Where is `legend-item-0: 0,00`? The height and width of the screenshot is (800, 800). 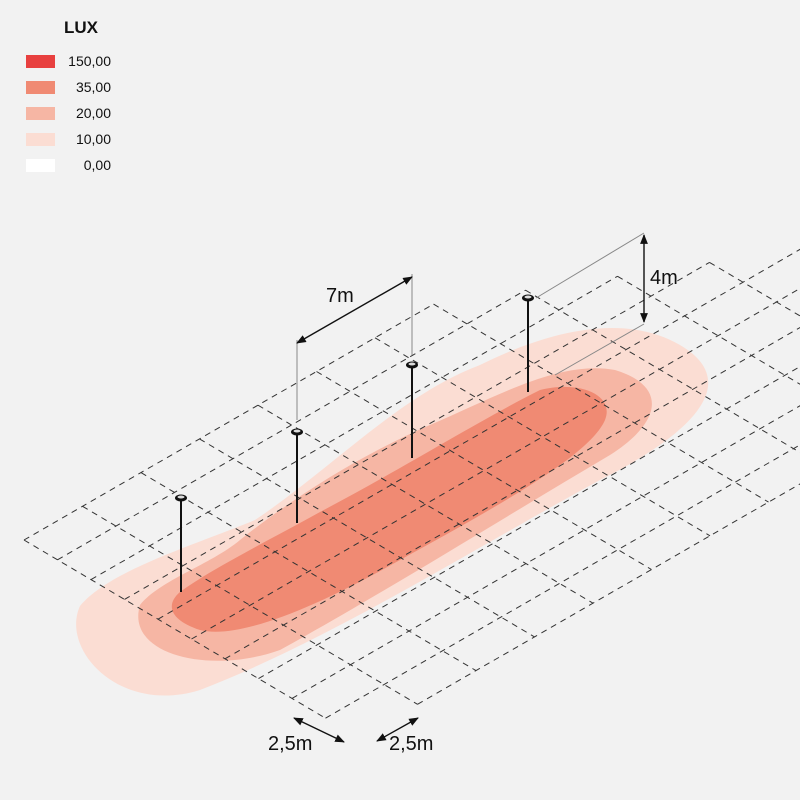 legend-item-0: 0,00 is located at coordinates (81, 165).